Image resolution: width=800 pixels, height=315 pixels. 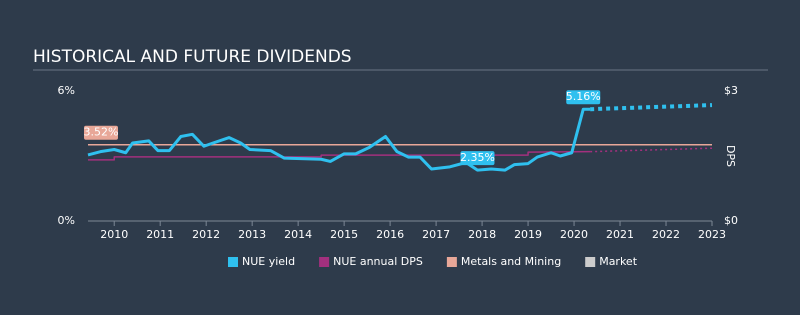 I want to click on x-tick-label: 2010, so click(x=114, y=234).